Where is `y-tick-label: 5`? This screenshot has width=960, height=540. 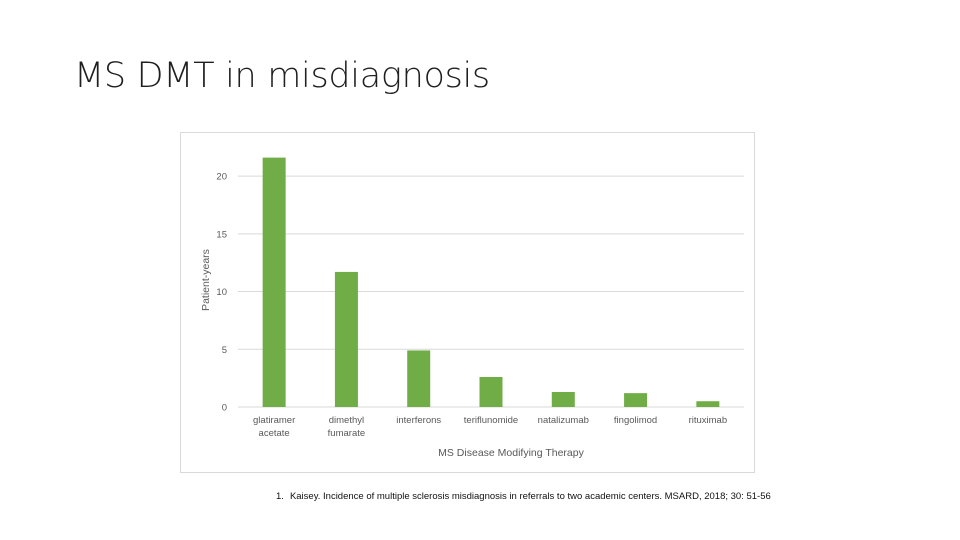 y-tick-label: 5 is located at coordinates (224, 350).